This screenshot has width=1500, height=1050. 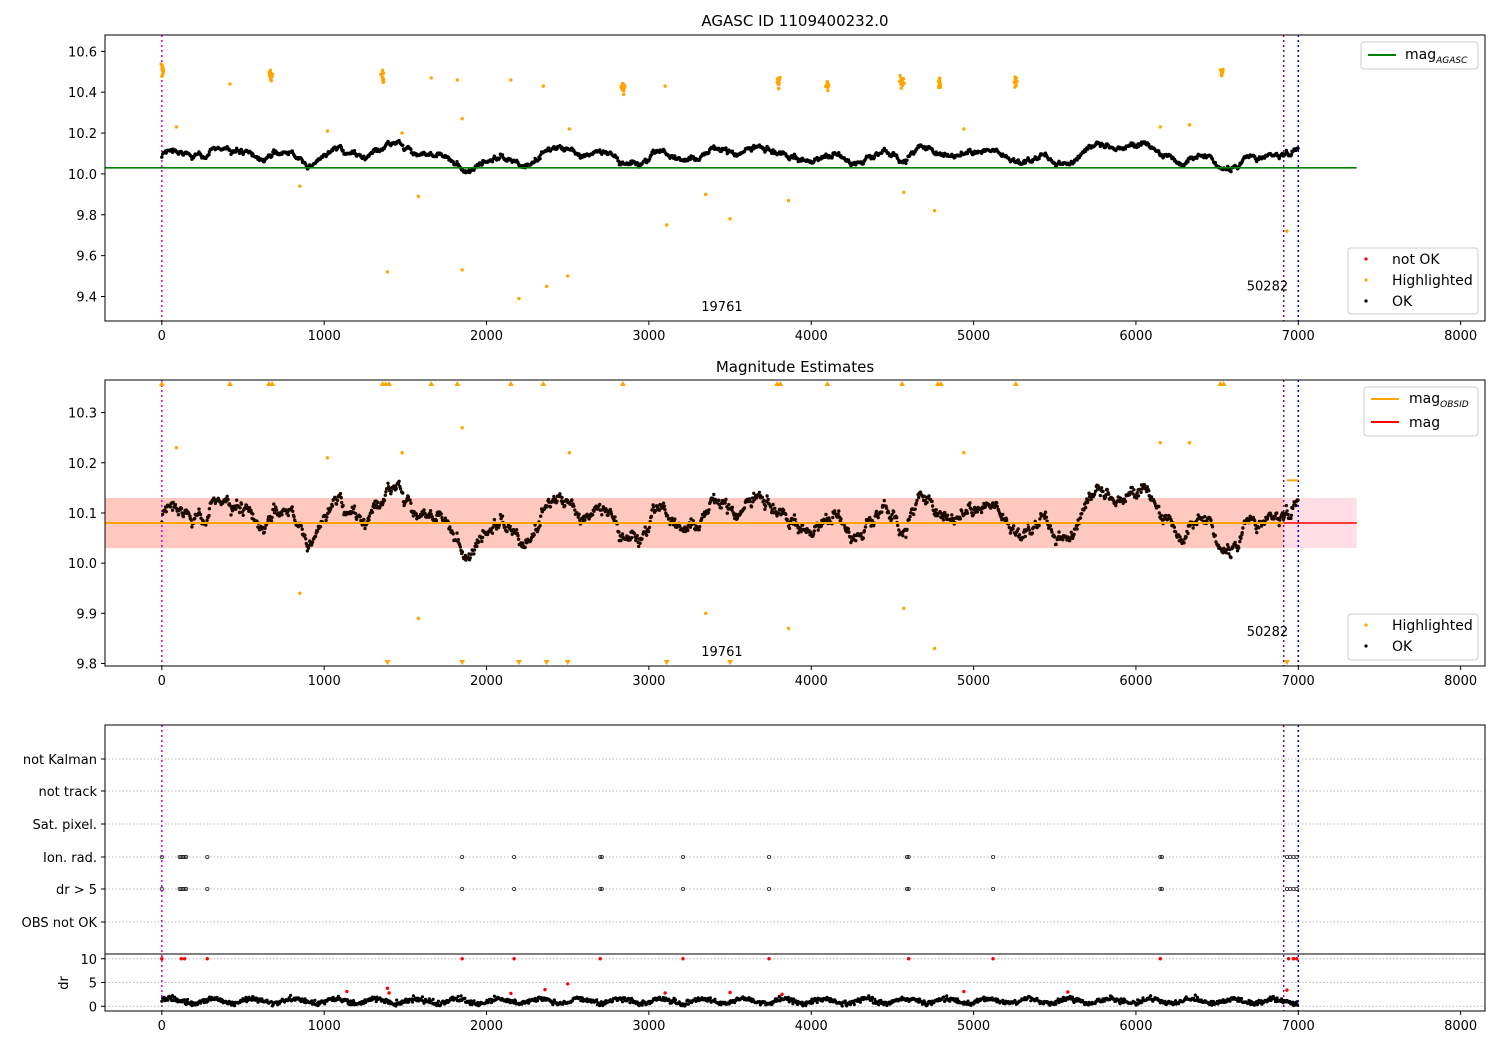 I want to click on x-tick-label: 0, so click(x=162, y=336).